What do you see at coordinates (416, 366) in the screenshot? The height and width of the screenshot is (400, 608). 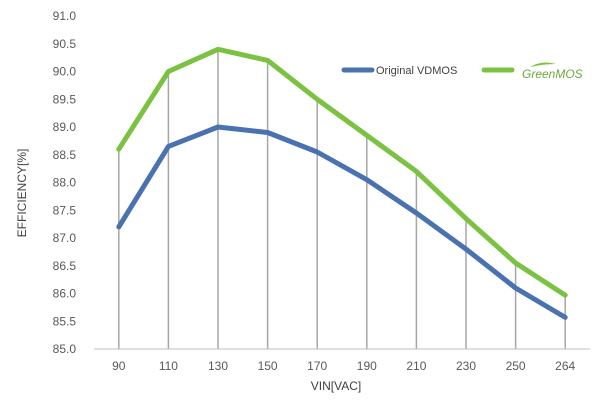 I see `x-tick-label: 210` at bounding box center [416, 366].